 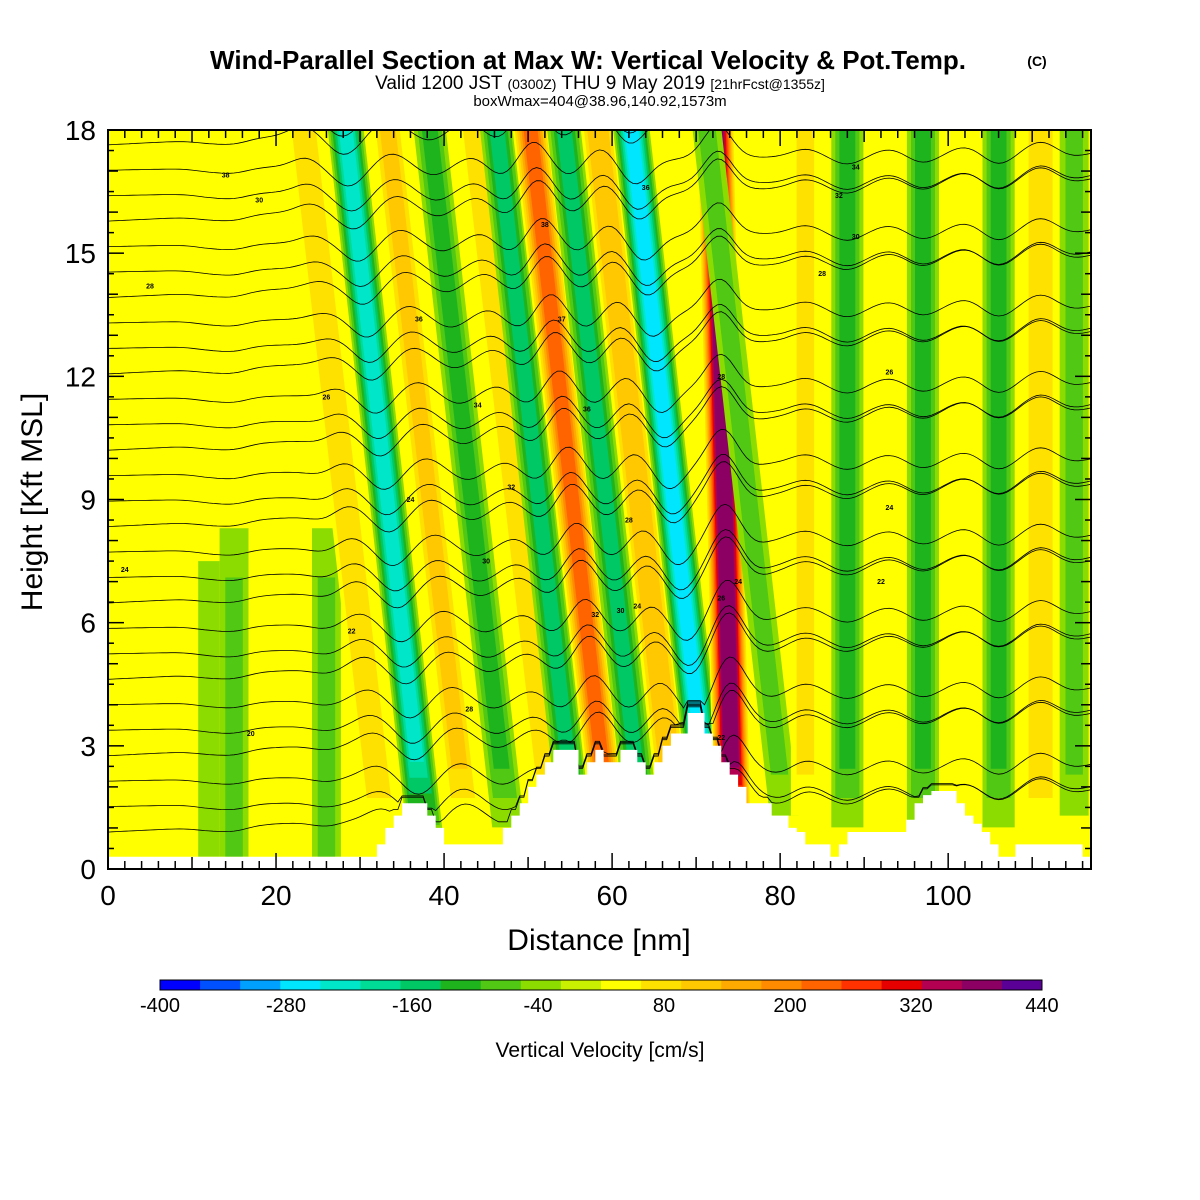 What do you see at coordinates (599, 998) in the screenshot?
I see `colorbar: -400 -280 -160 -40 80 200 320 440` at bounding box center [599, 998].